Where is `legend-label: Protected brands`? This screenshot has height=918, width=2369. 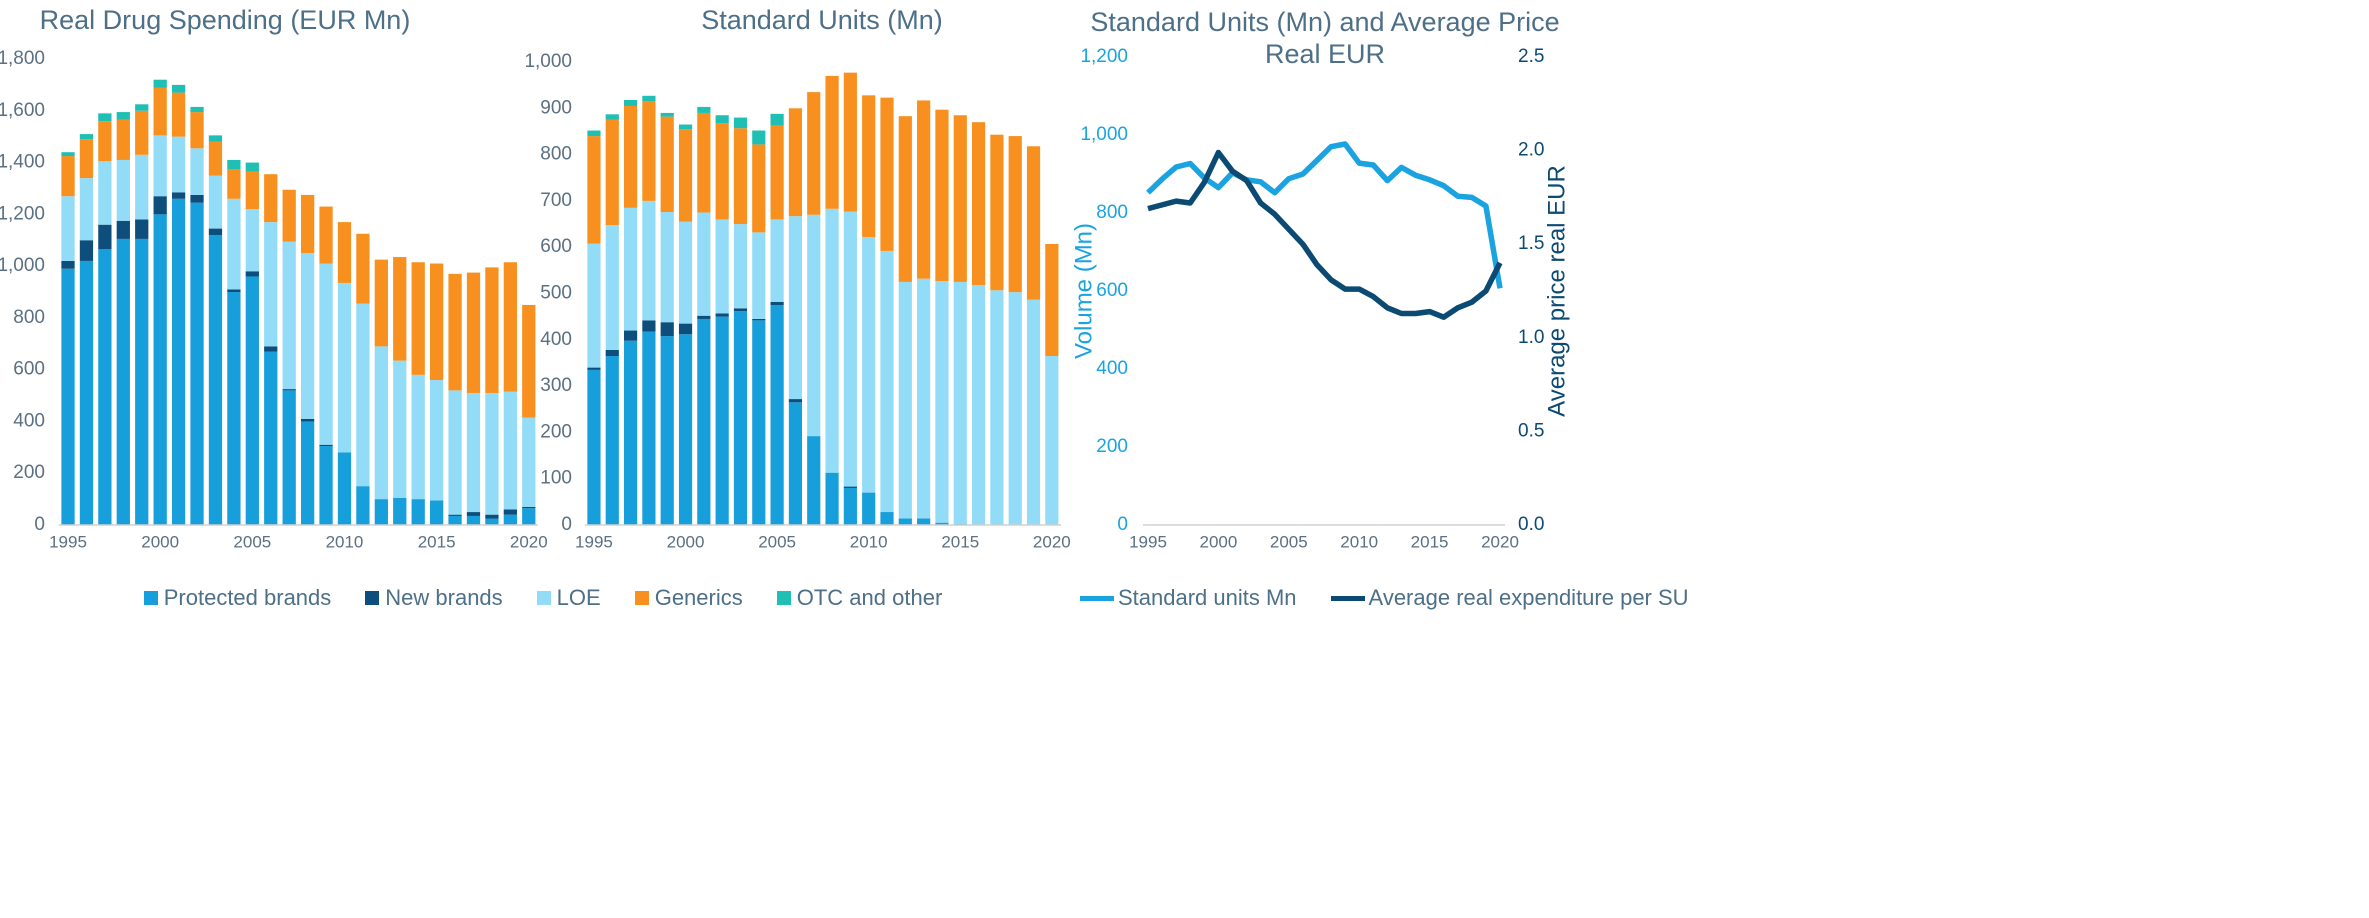
legend-label: Protected brands is located at coordinates (247, 597).